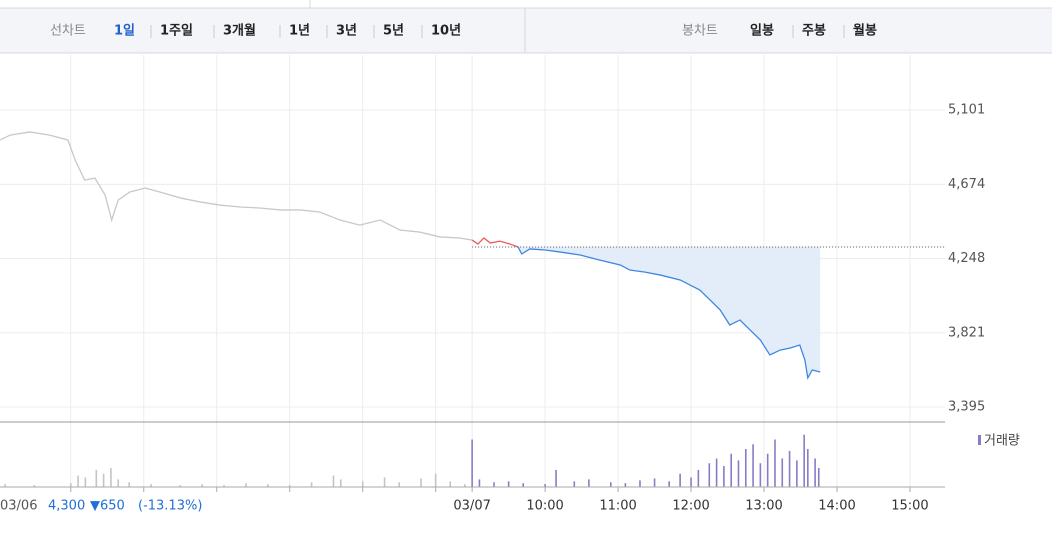  Describe the element at coordinates (463, 31) in the screenshot. I see `tabs: 선차트 1일 1주일 3개월 1년 3년 5년 10년 봉차트 일봉 주봉 월봉` at that location.